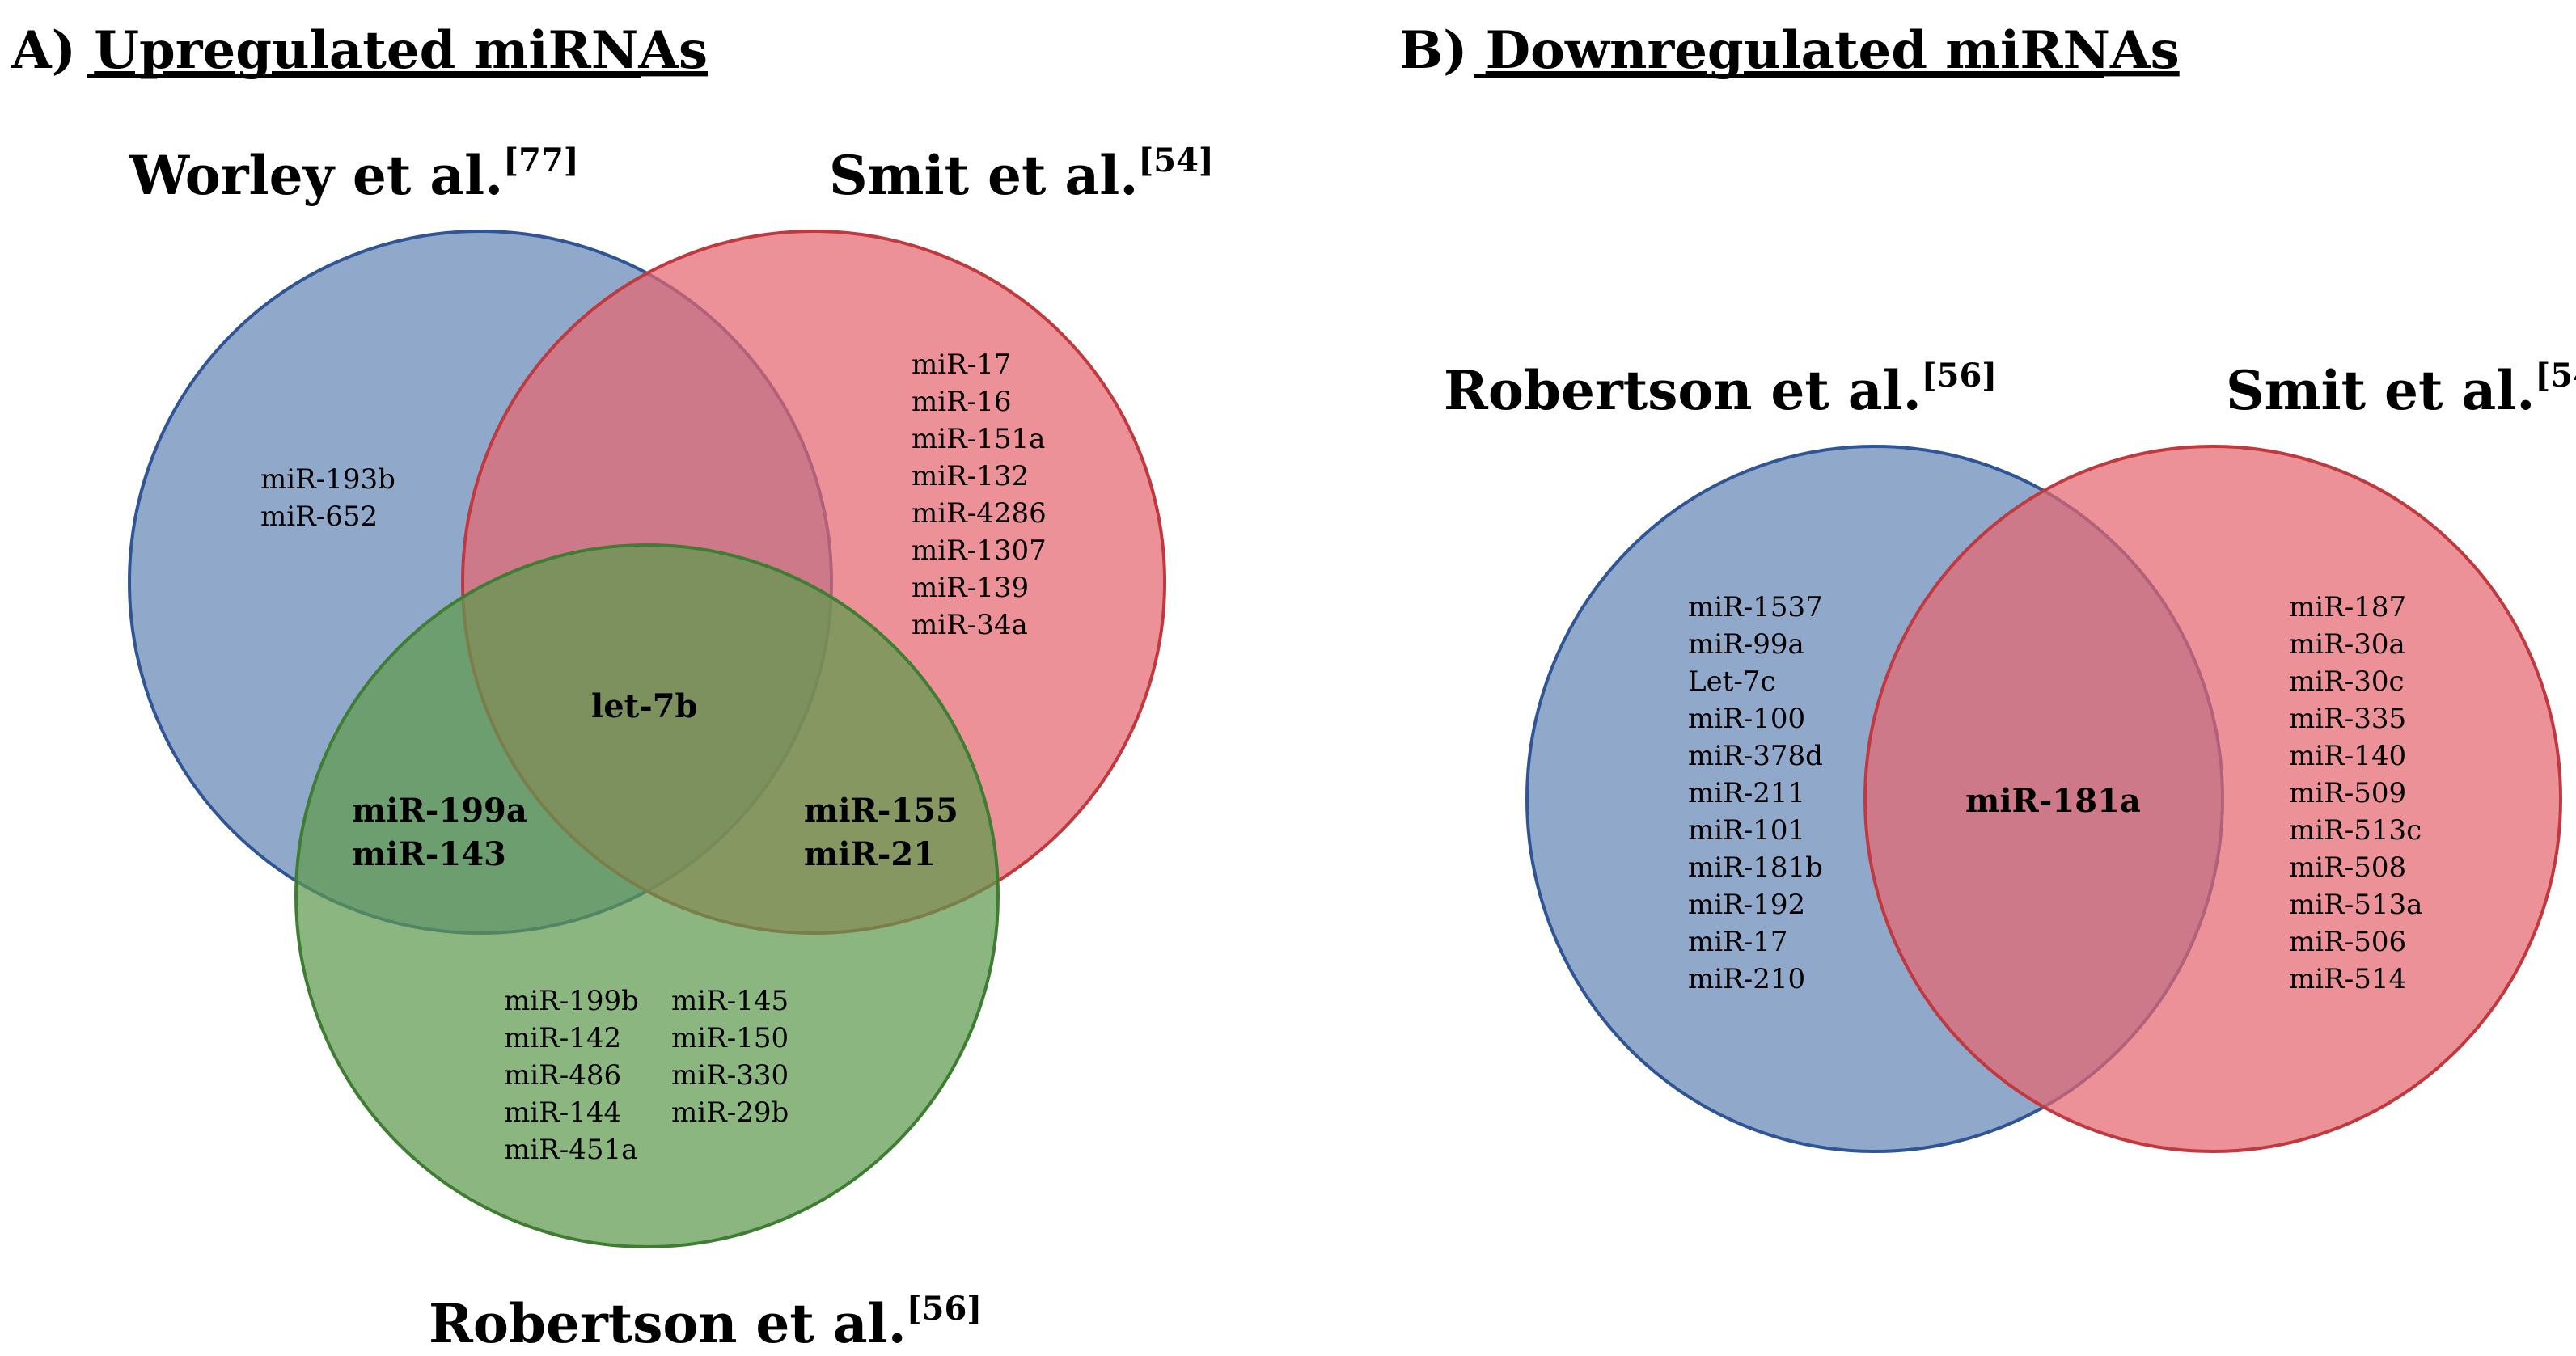 The width and height of the screenshot is (2576, 1356). Describe the element at coordinates (980, 551) in the screenshot. I see `mirna-item: miR-1307` at that location.